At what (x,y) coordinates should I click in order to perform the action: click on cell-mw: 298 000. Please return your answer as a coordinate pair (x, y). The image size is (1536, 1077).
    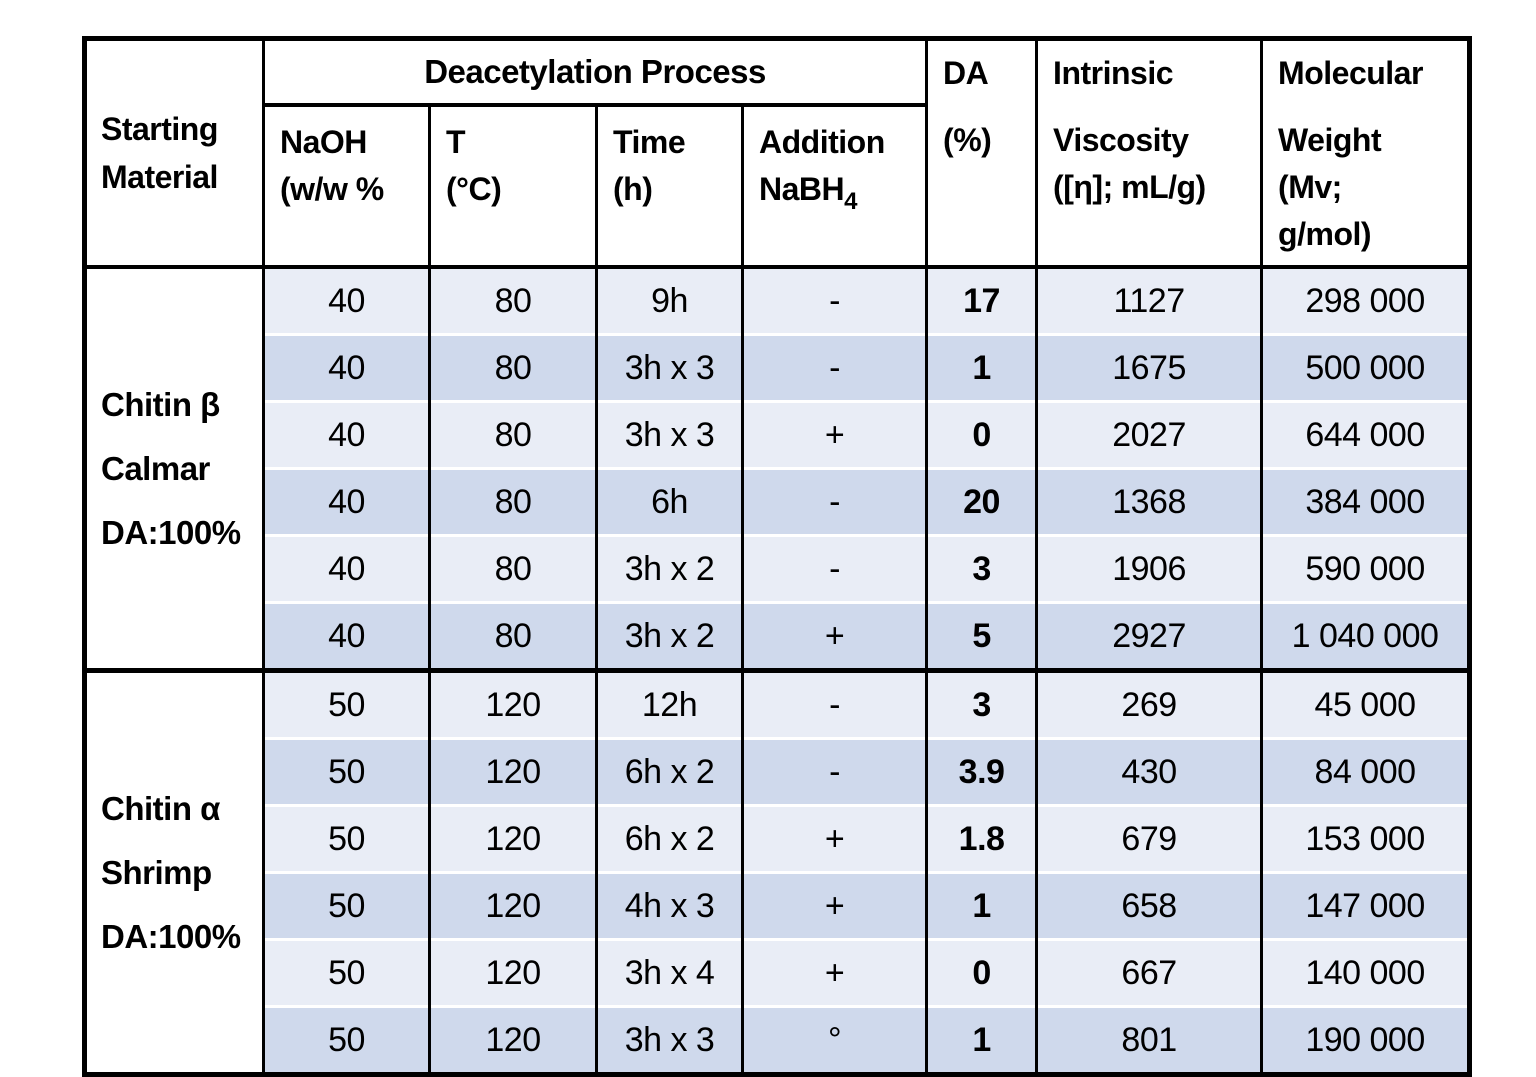
    Looking at the image, I should click on (1365, 301).